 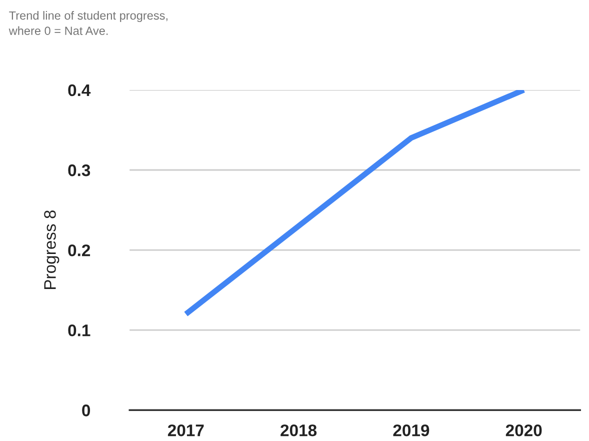 I want to click on y-tick-label: 0, so click(x=86, y=410).